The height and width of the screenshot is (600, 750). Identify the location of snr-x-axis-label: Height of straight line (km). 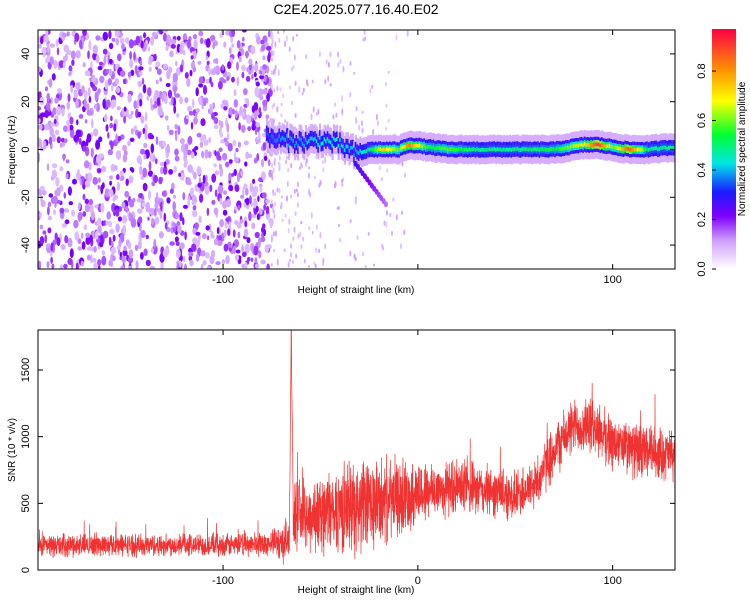
(356, 590).